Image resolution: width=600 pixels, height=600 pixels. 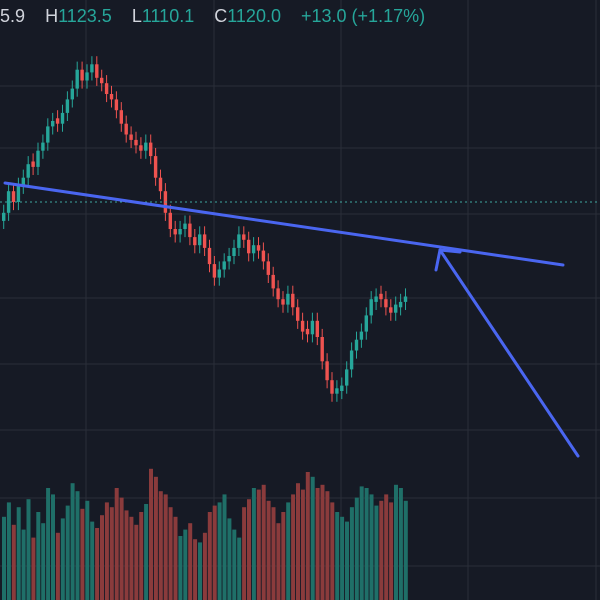 What do you see at coordinates (509, 353) in the screenshot?
I see `arrow-shaft` at bounding box center [509, 353].